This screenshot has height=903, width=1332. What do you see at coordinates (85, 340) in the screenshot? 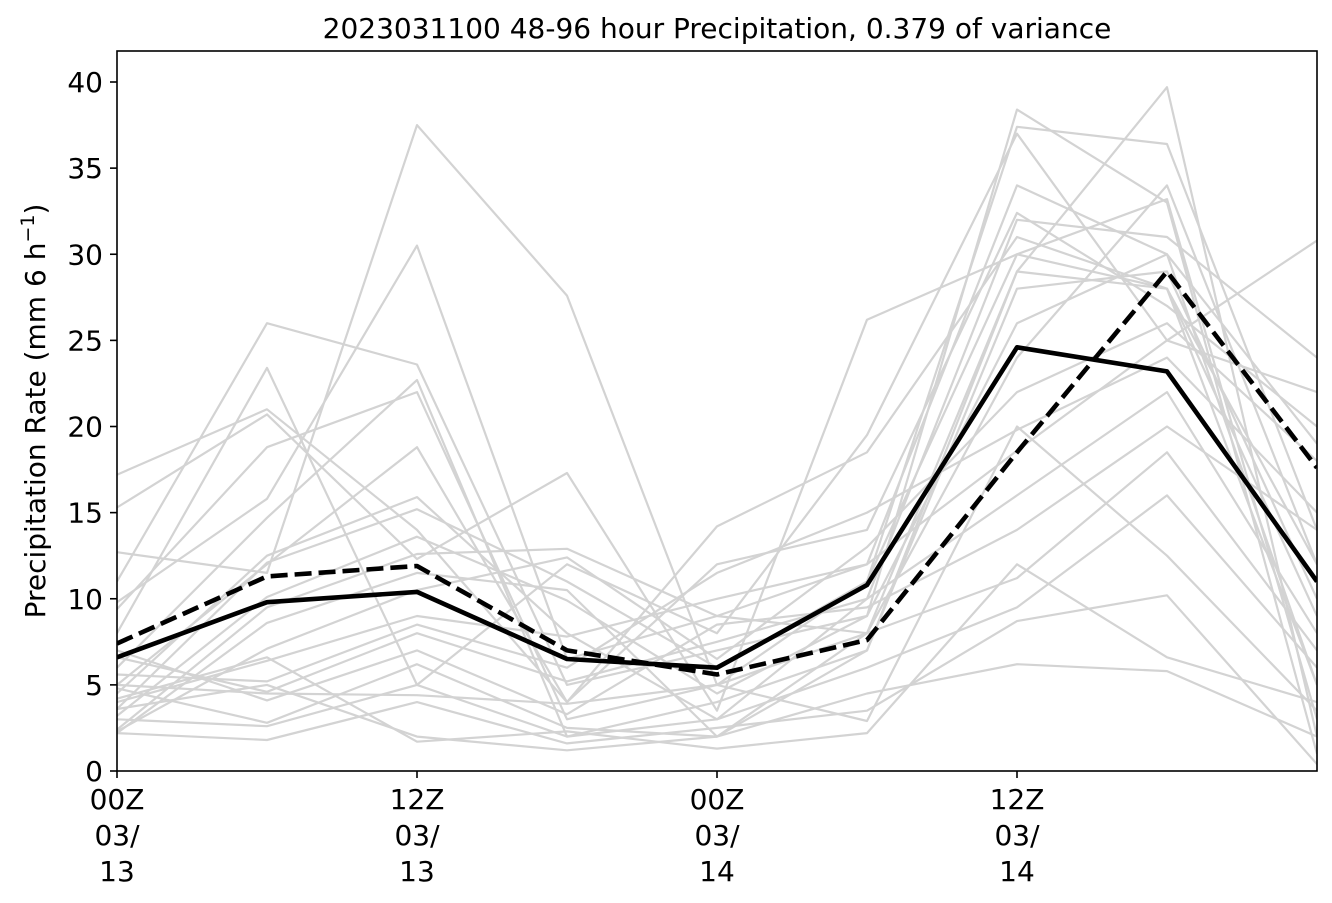
I see `y-tick-label: 25` at bounding box center [85, 340].